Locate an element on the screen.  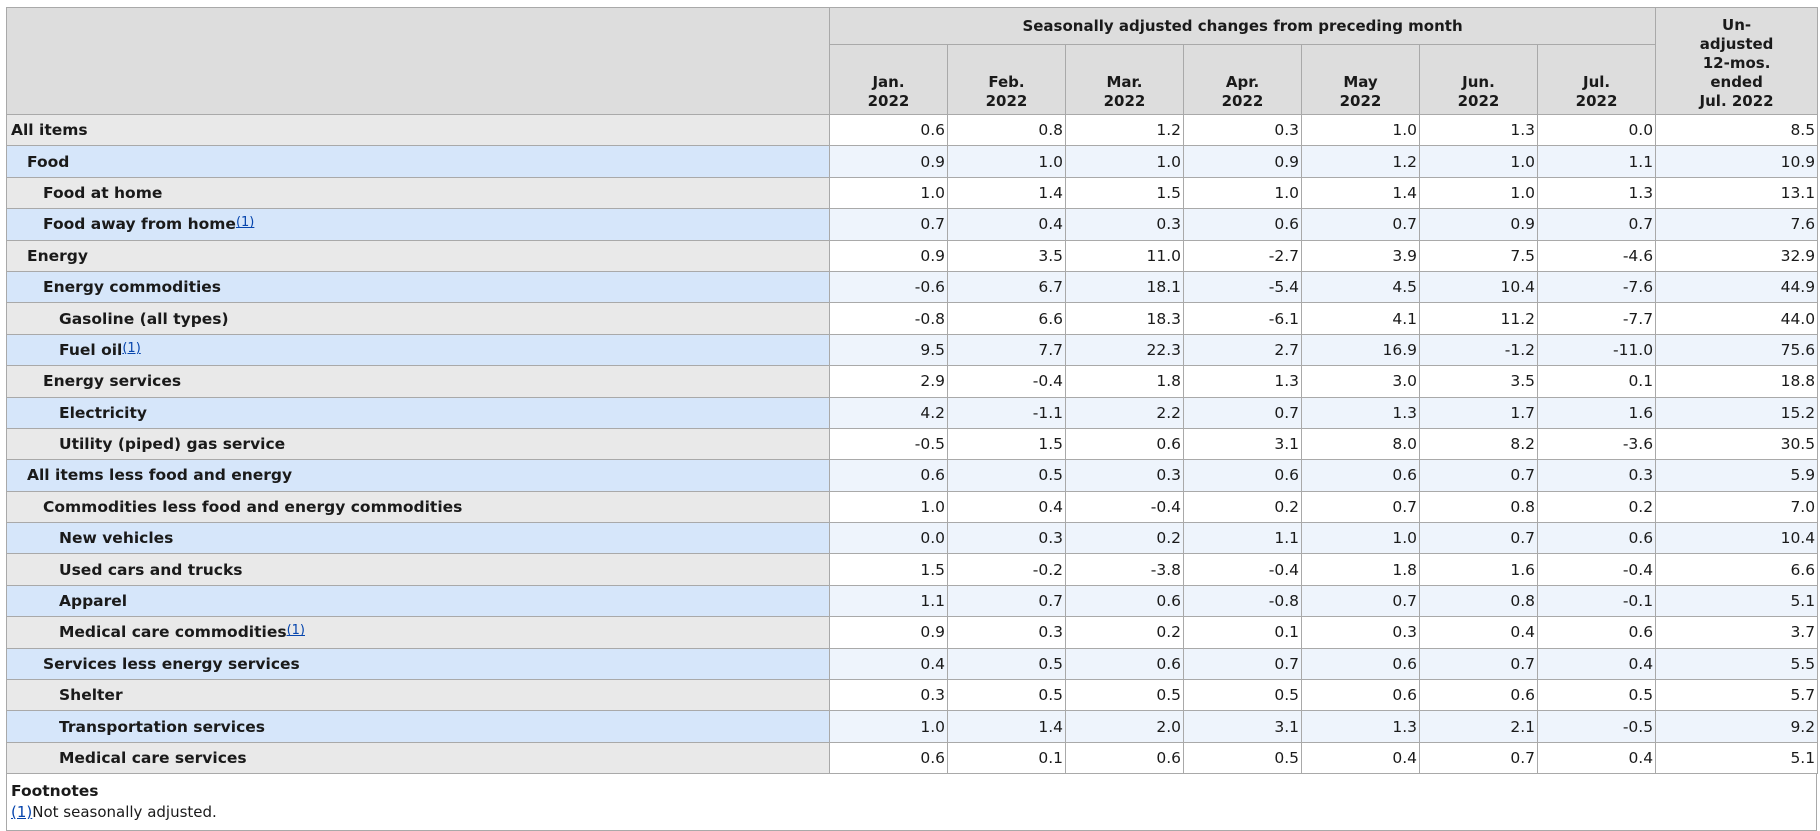
value-cell: -0.2 is located at coordinates (1006, 569).